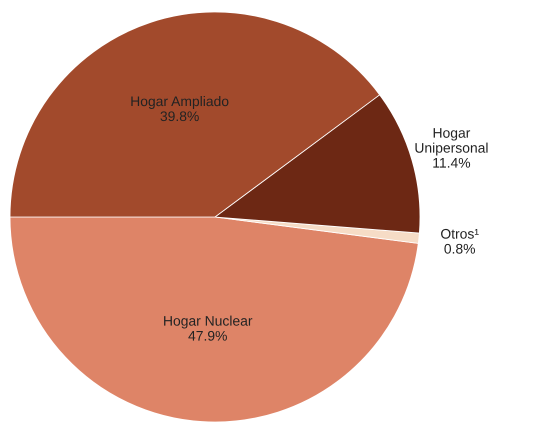 The height and width of the screenshot is (433, 540). I want to click on slice-label: Hogar Unipersonal, so click(451, 142).